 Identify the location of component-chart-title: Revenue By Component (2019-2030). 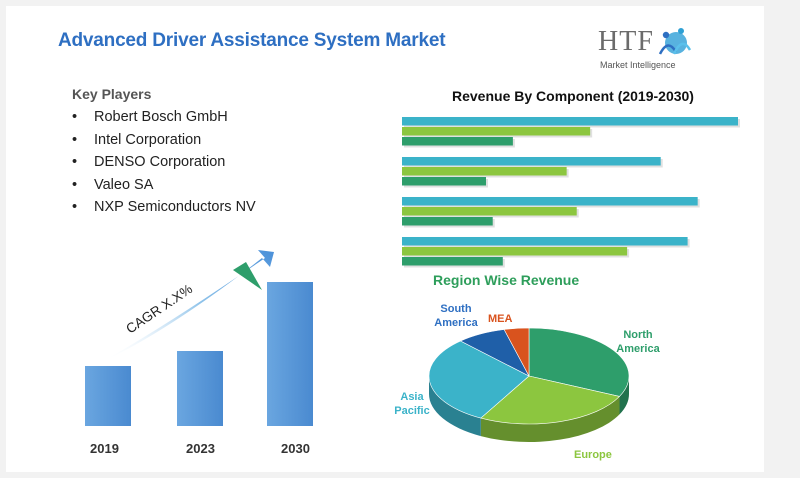
(573, 96).